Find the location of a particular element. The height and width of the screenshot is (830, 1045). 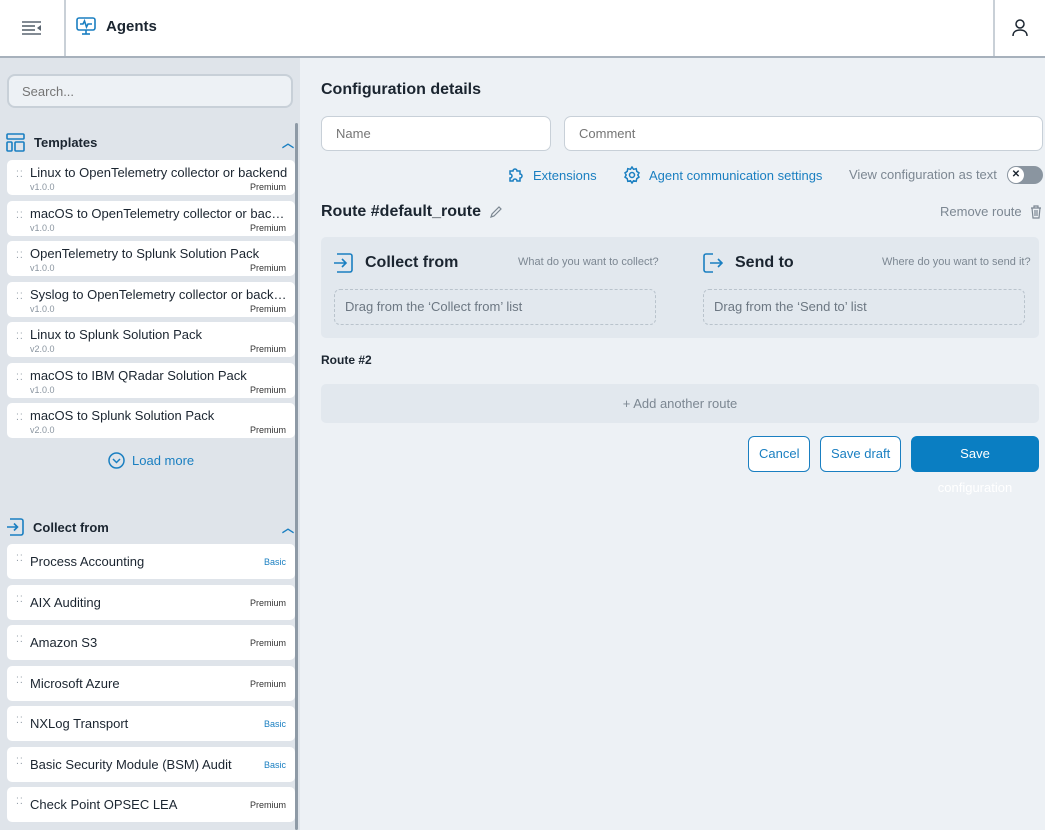

route-2-title: Route #2 is located at coordinates (346, 360).